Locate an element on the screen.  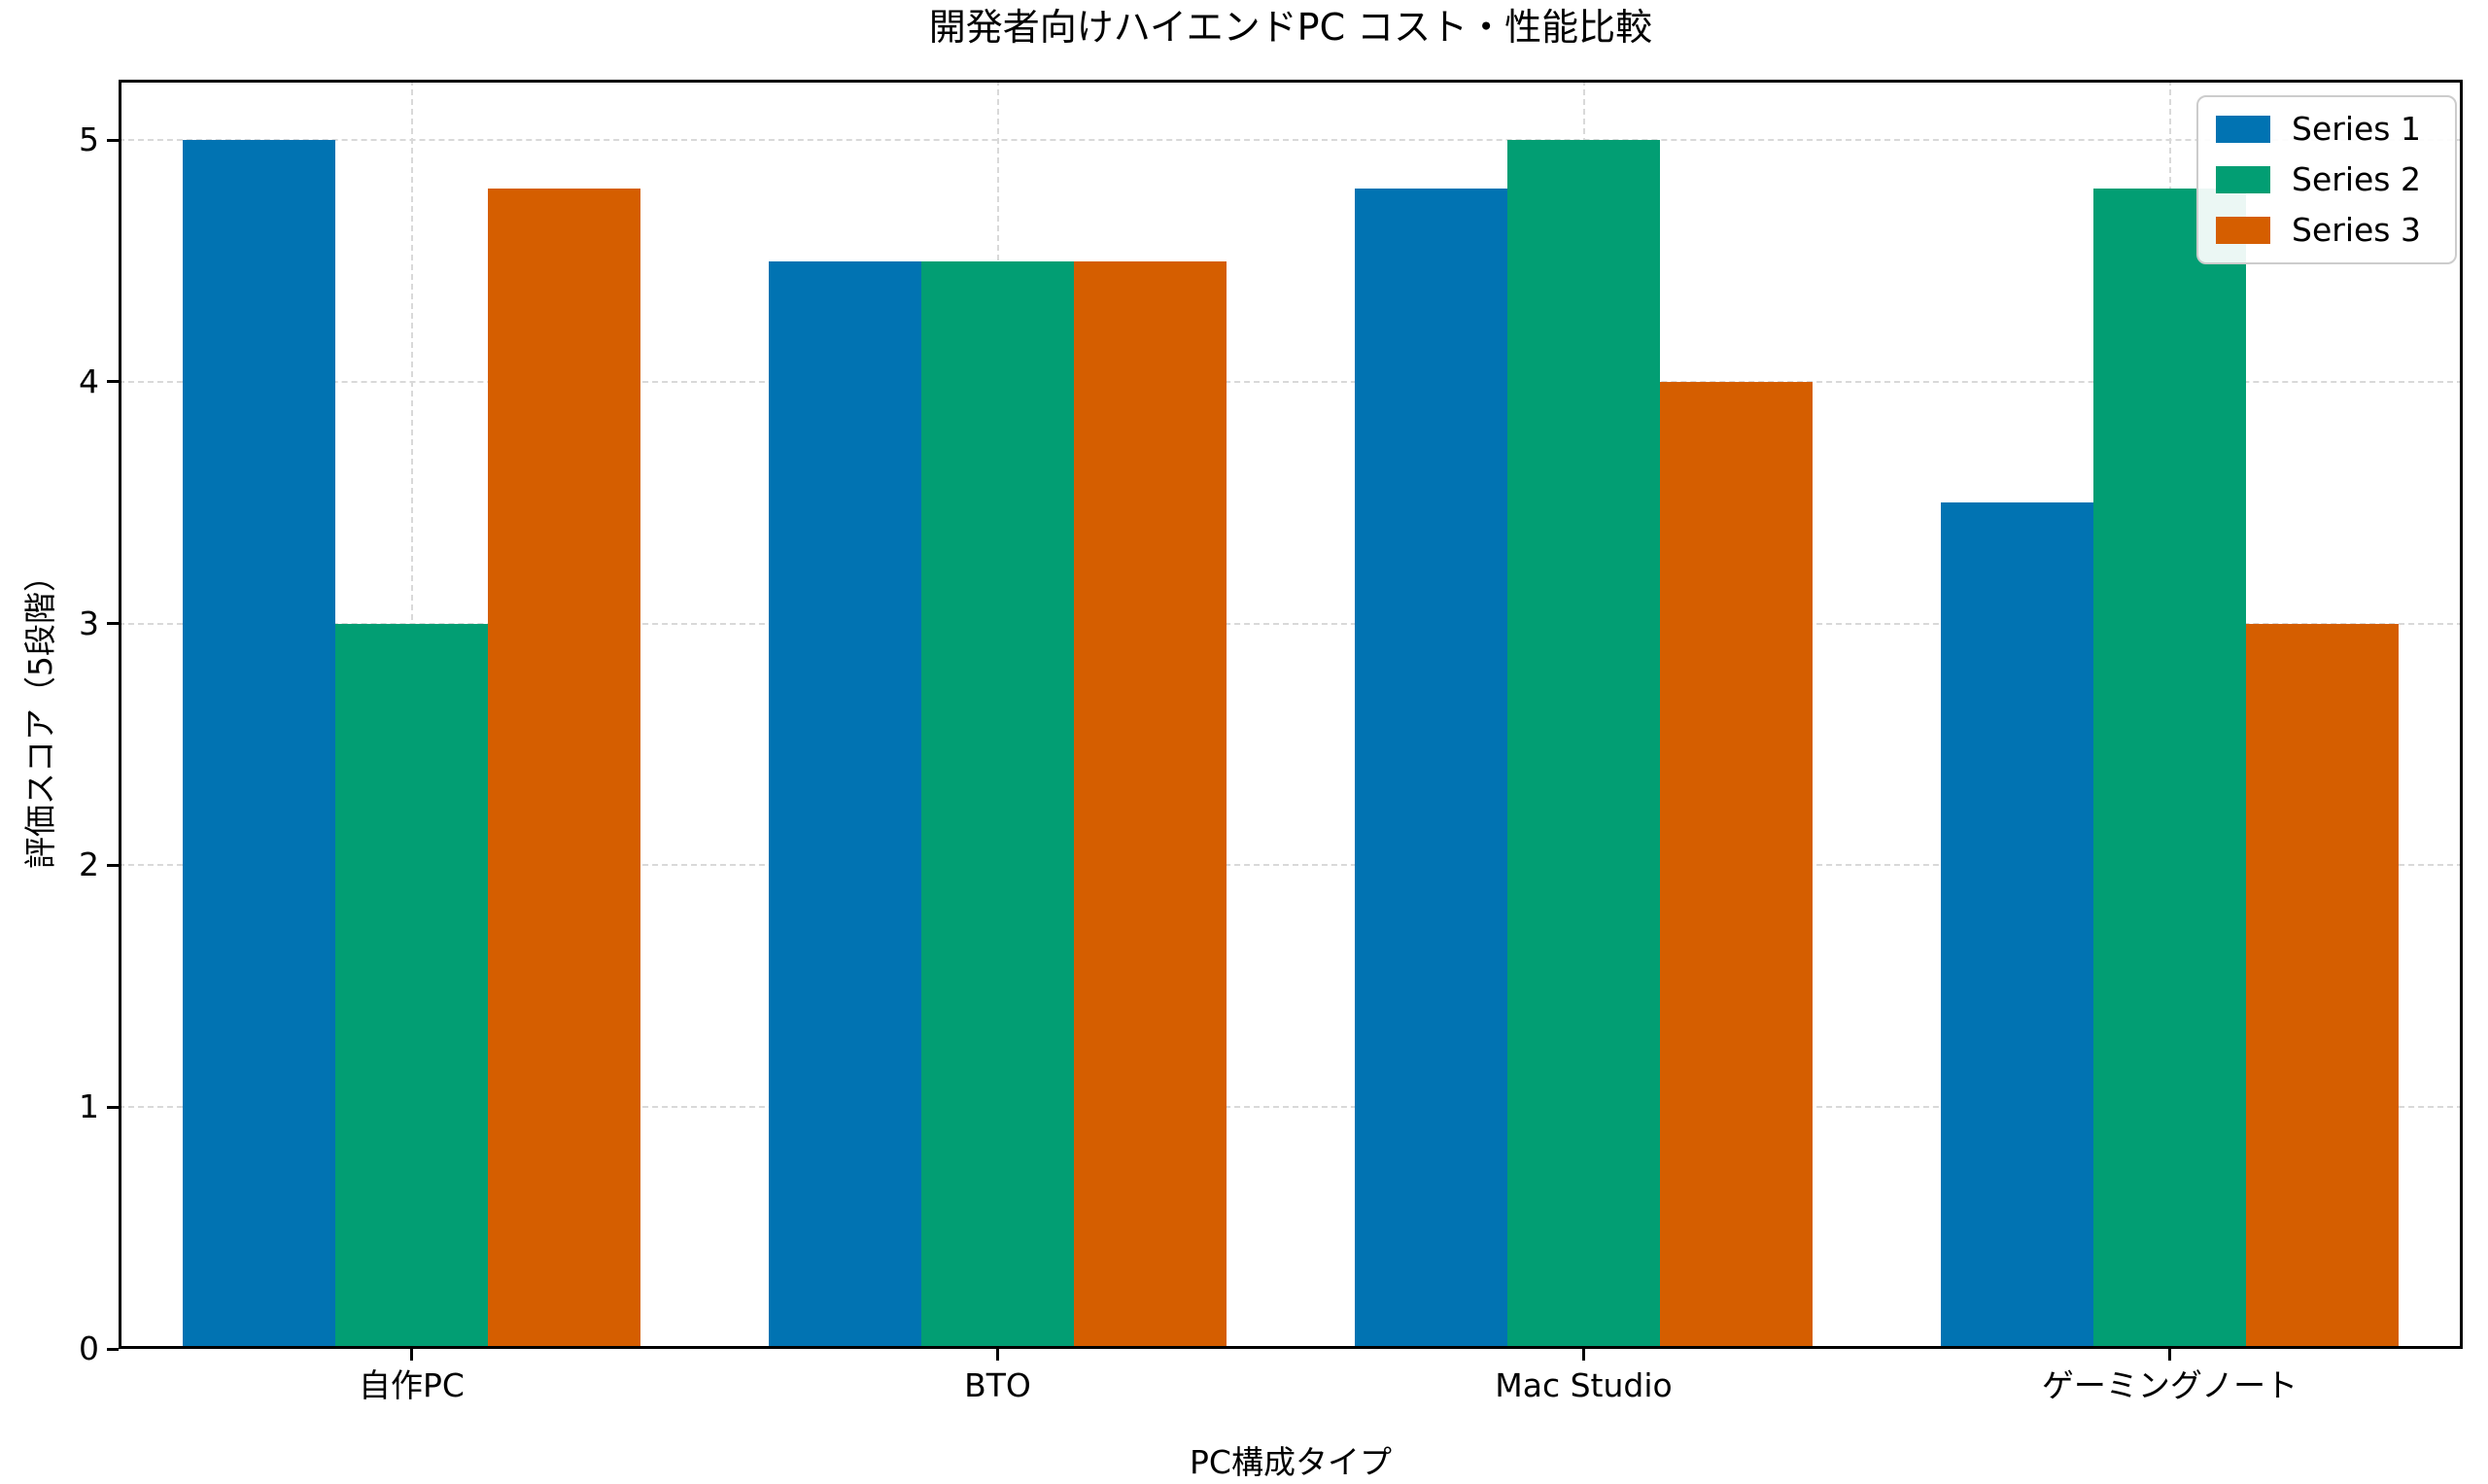
legend-label: Series 1 is located at coordinates (2356, 129).